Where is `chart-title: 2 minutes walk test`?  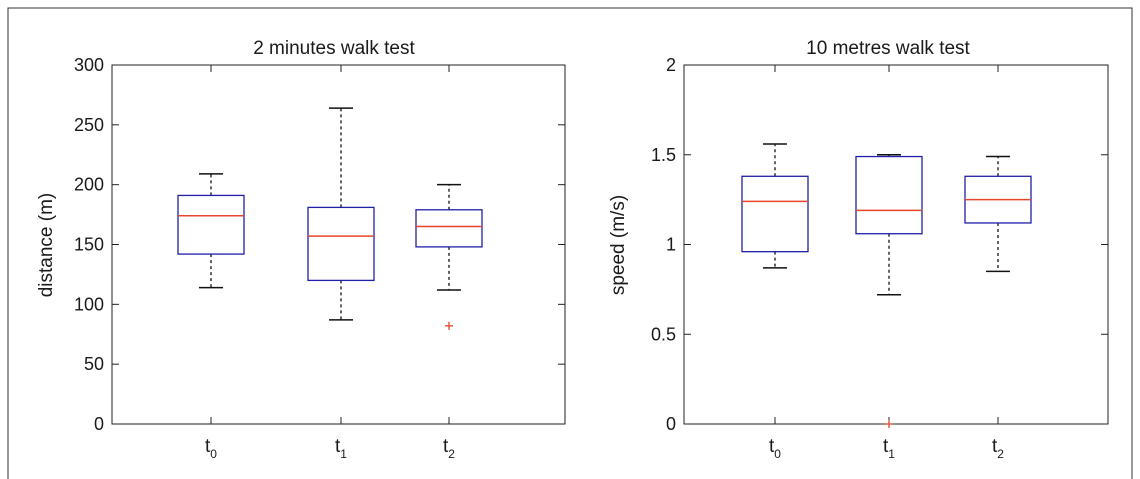
chart-title: 2 minutes walk test is located at coordinates (334, 48).